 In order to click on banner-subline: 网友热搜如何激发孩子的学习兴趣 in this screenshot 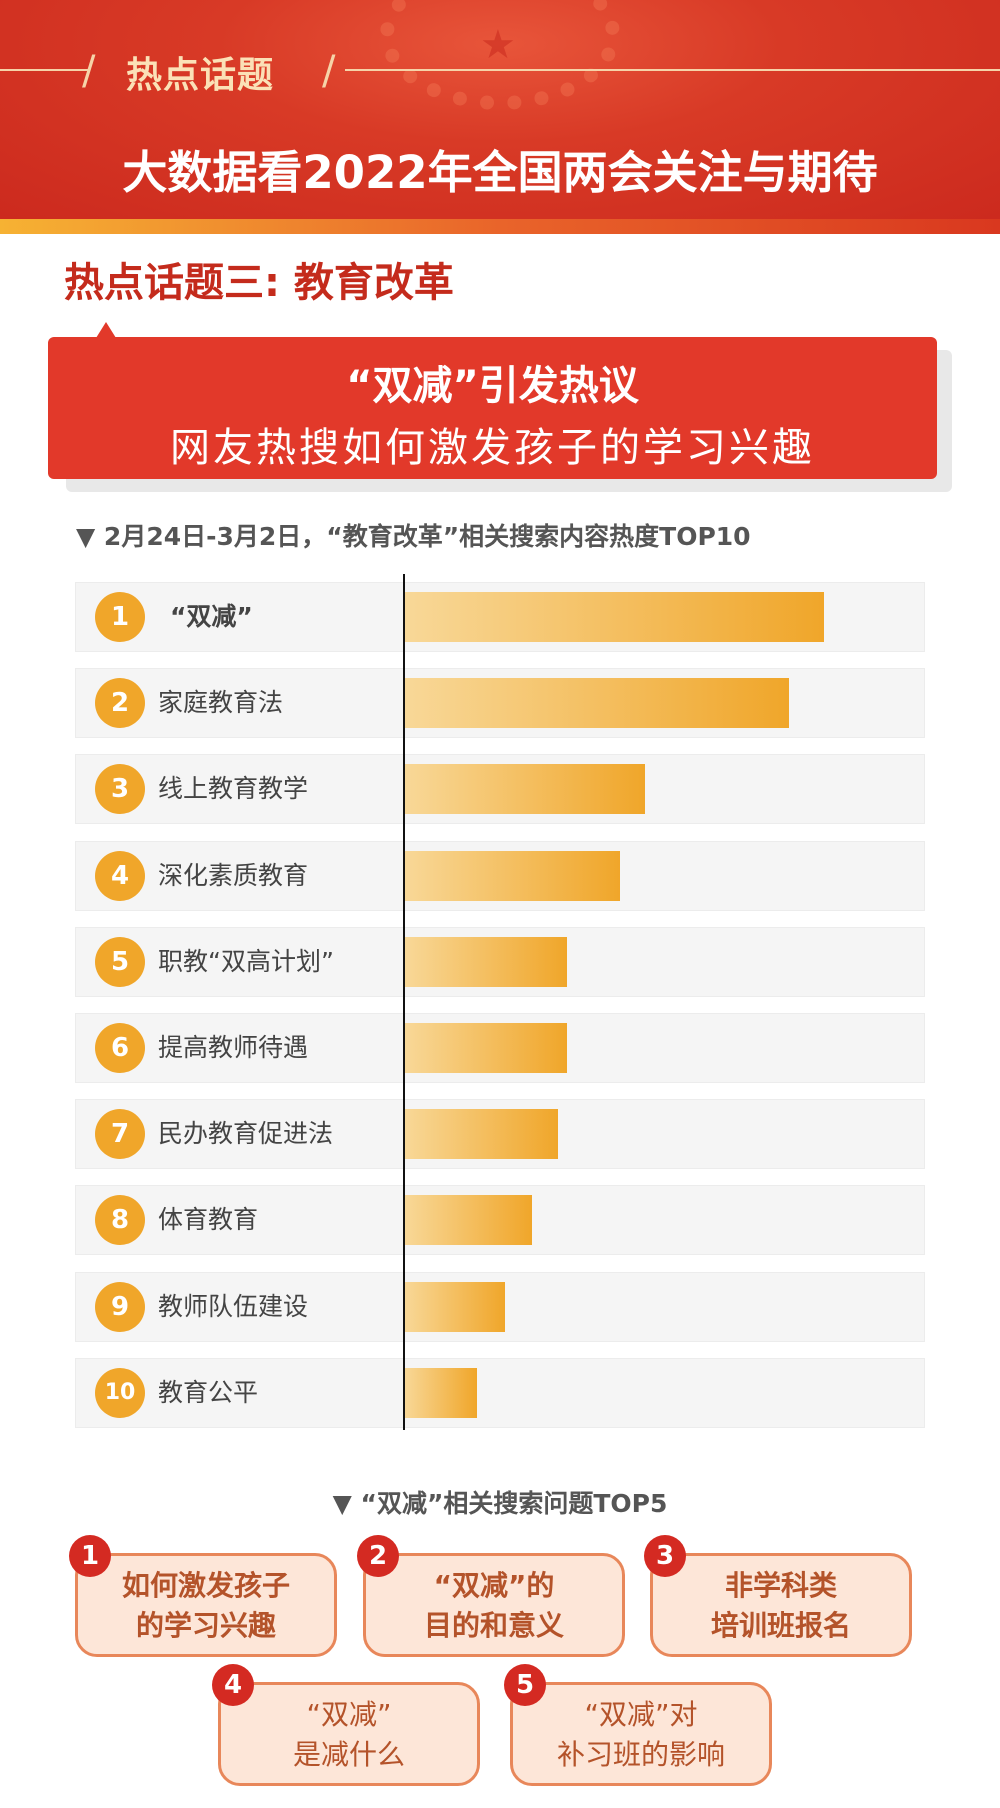, I will do `click(492, 448)`.